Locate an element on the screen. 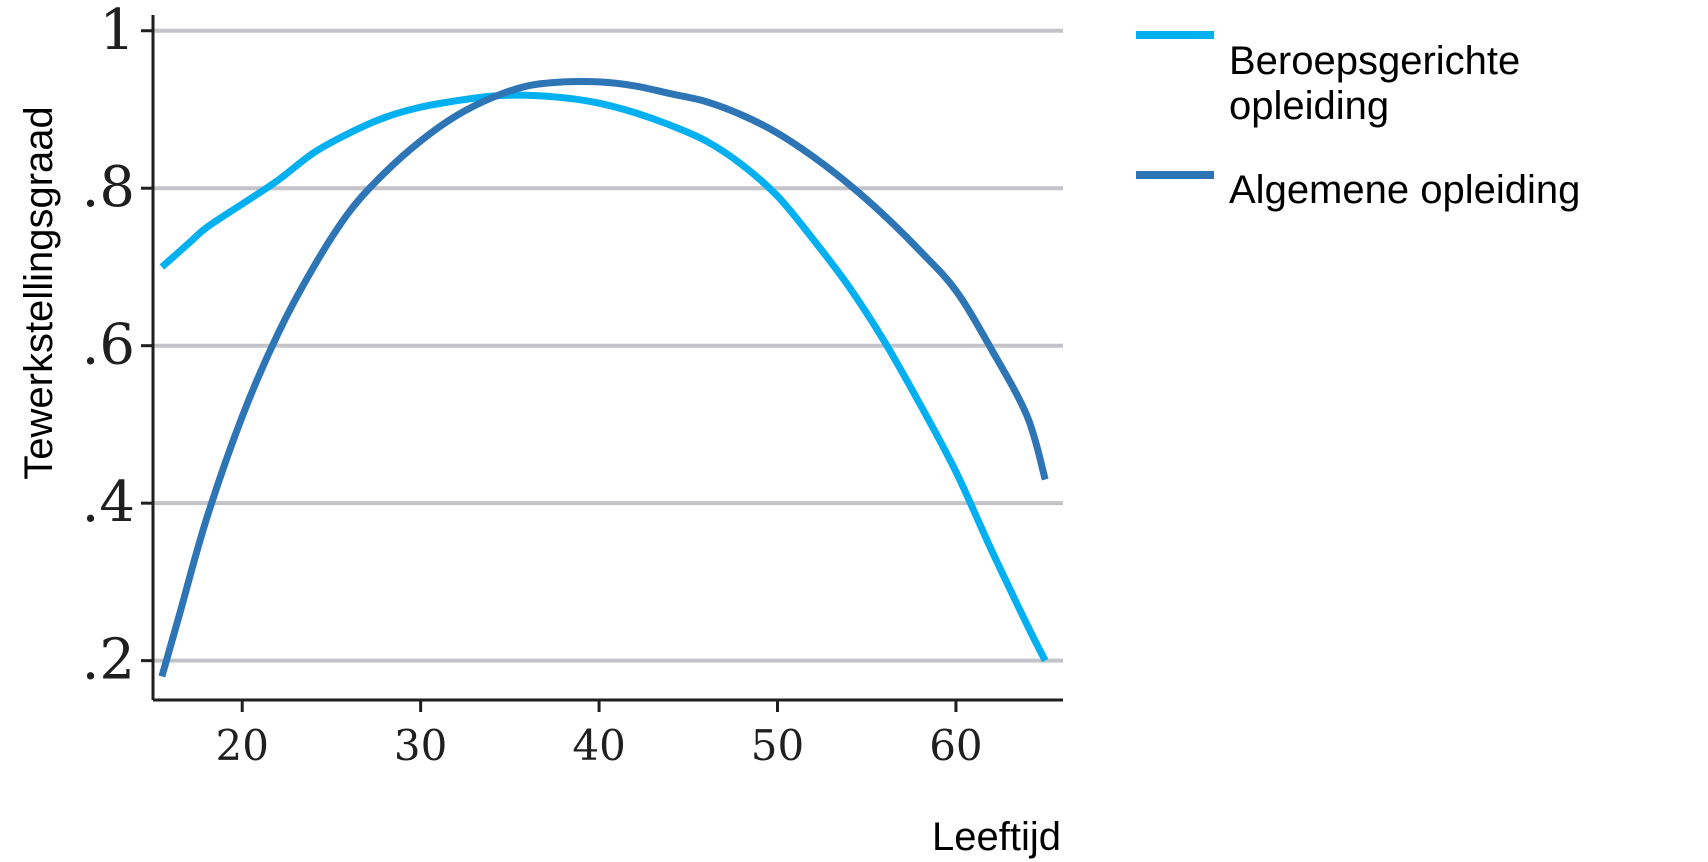 The width and height of the screenshot is (1708, 862). y-tick-label-0: .2 is located at coordinates (108, 660).